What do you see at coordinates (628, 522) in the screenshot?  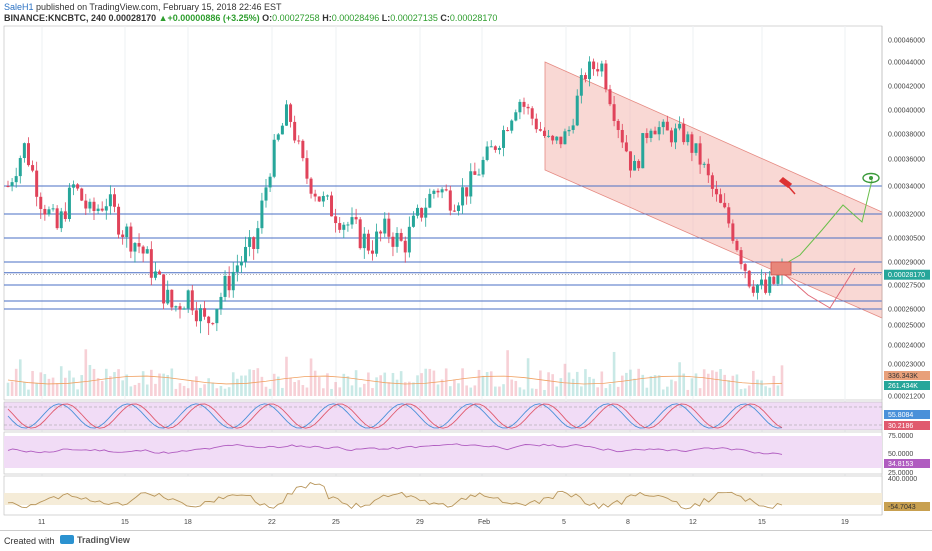 I see `x-tick-label: 8` at bounding box center [628, 522].